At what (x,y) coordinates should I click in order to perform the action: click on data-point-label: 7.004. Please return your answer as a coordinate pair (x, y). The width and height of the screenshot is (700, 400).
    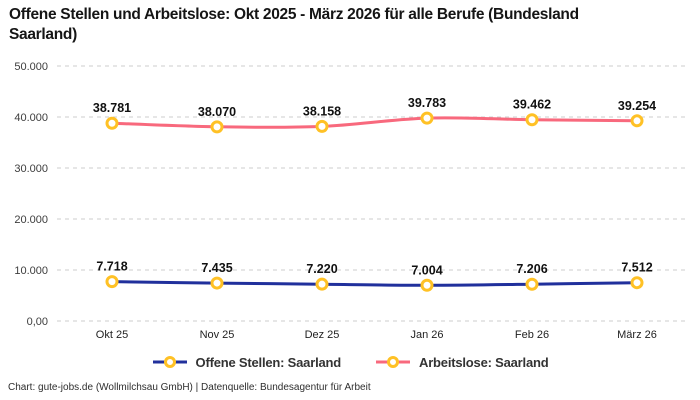
    Looking at the image, I should click on (426, 270).